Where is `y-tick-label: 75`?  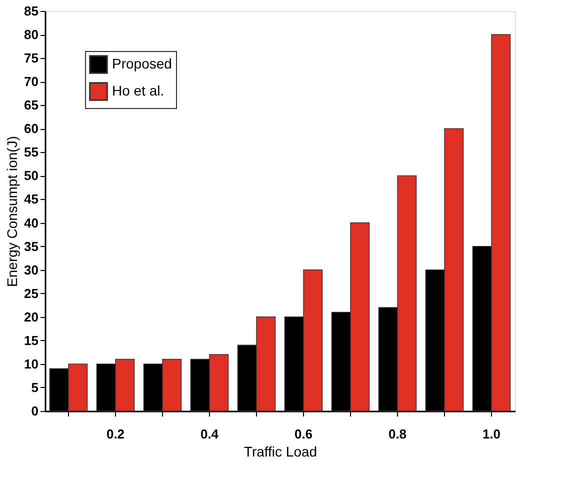 y-tick-label: 75 is located at coordinates (31, 58).